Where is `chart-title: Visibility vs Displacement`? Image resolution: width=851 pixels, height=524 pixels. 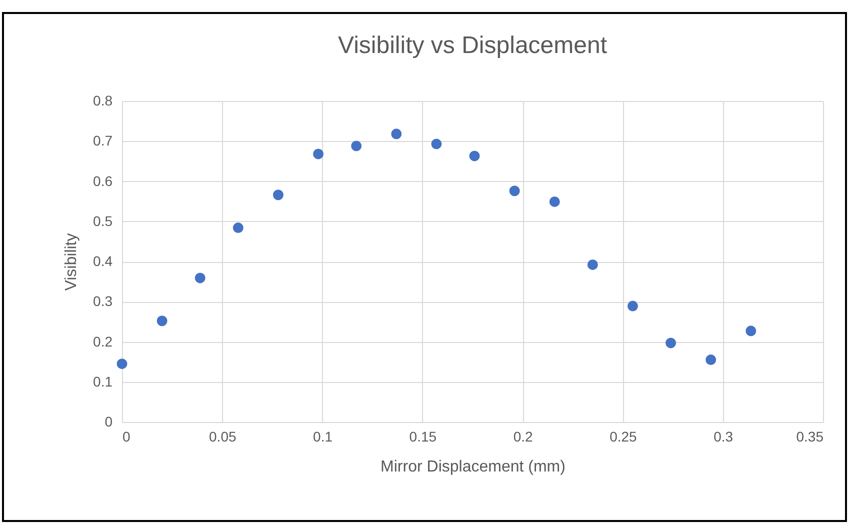 chart-title: Visibility vs Displacement is located at coordinates (473, 45).